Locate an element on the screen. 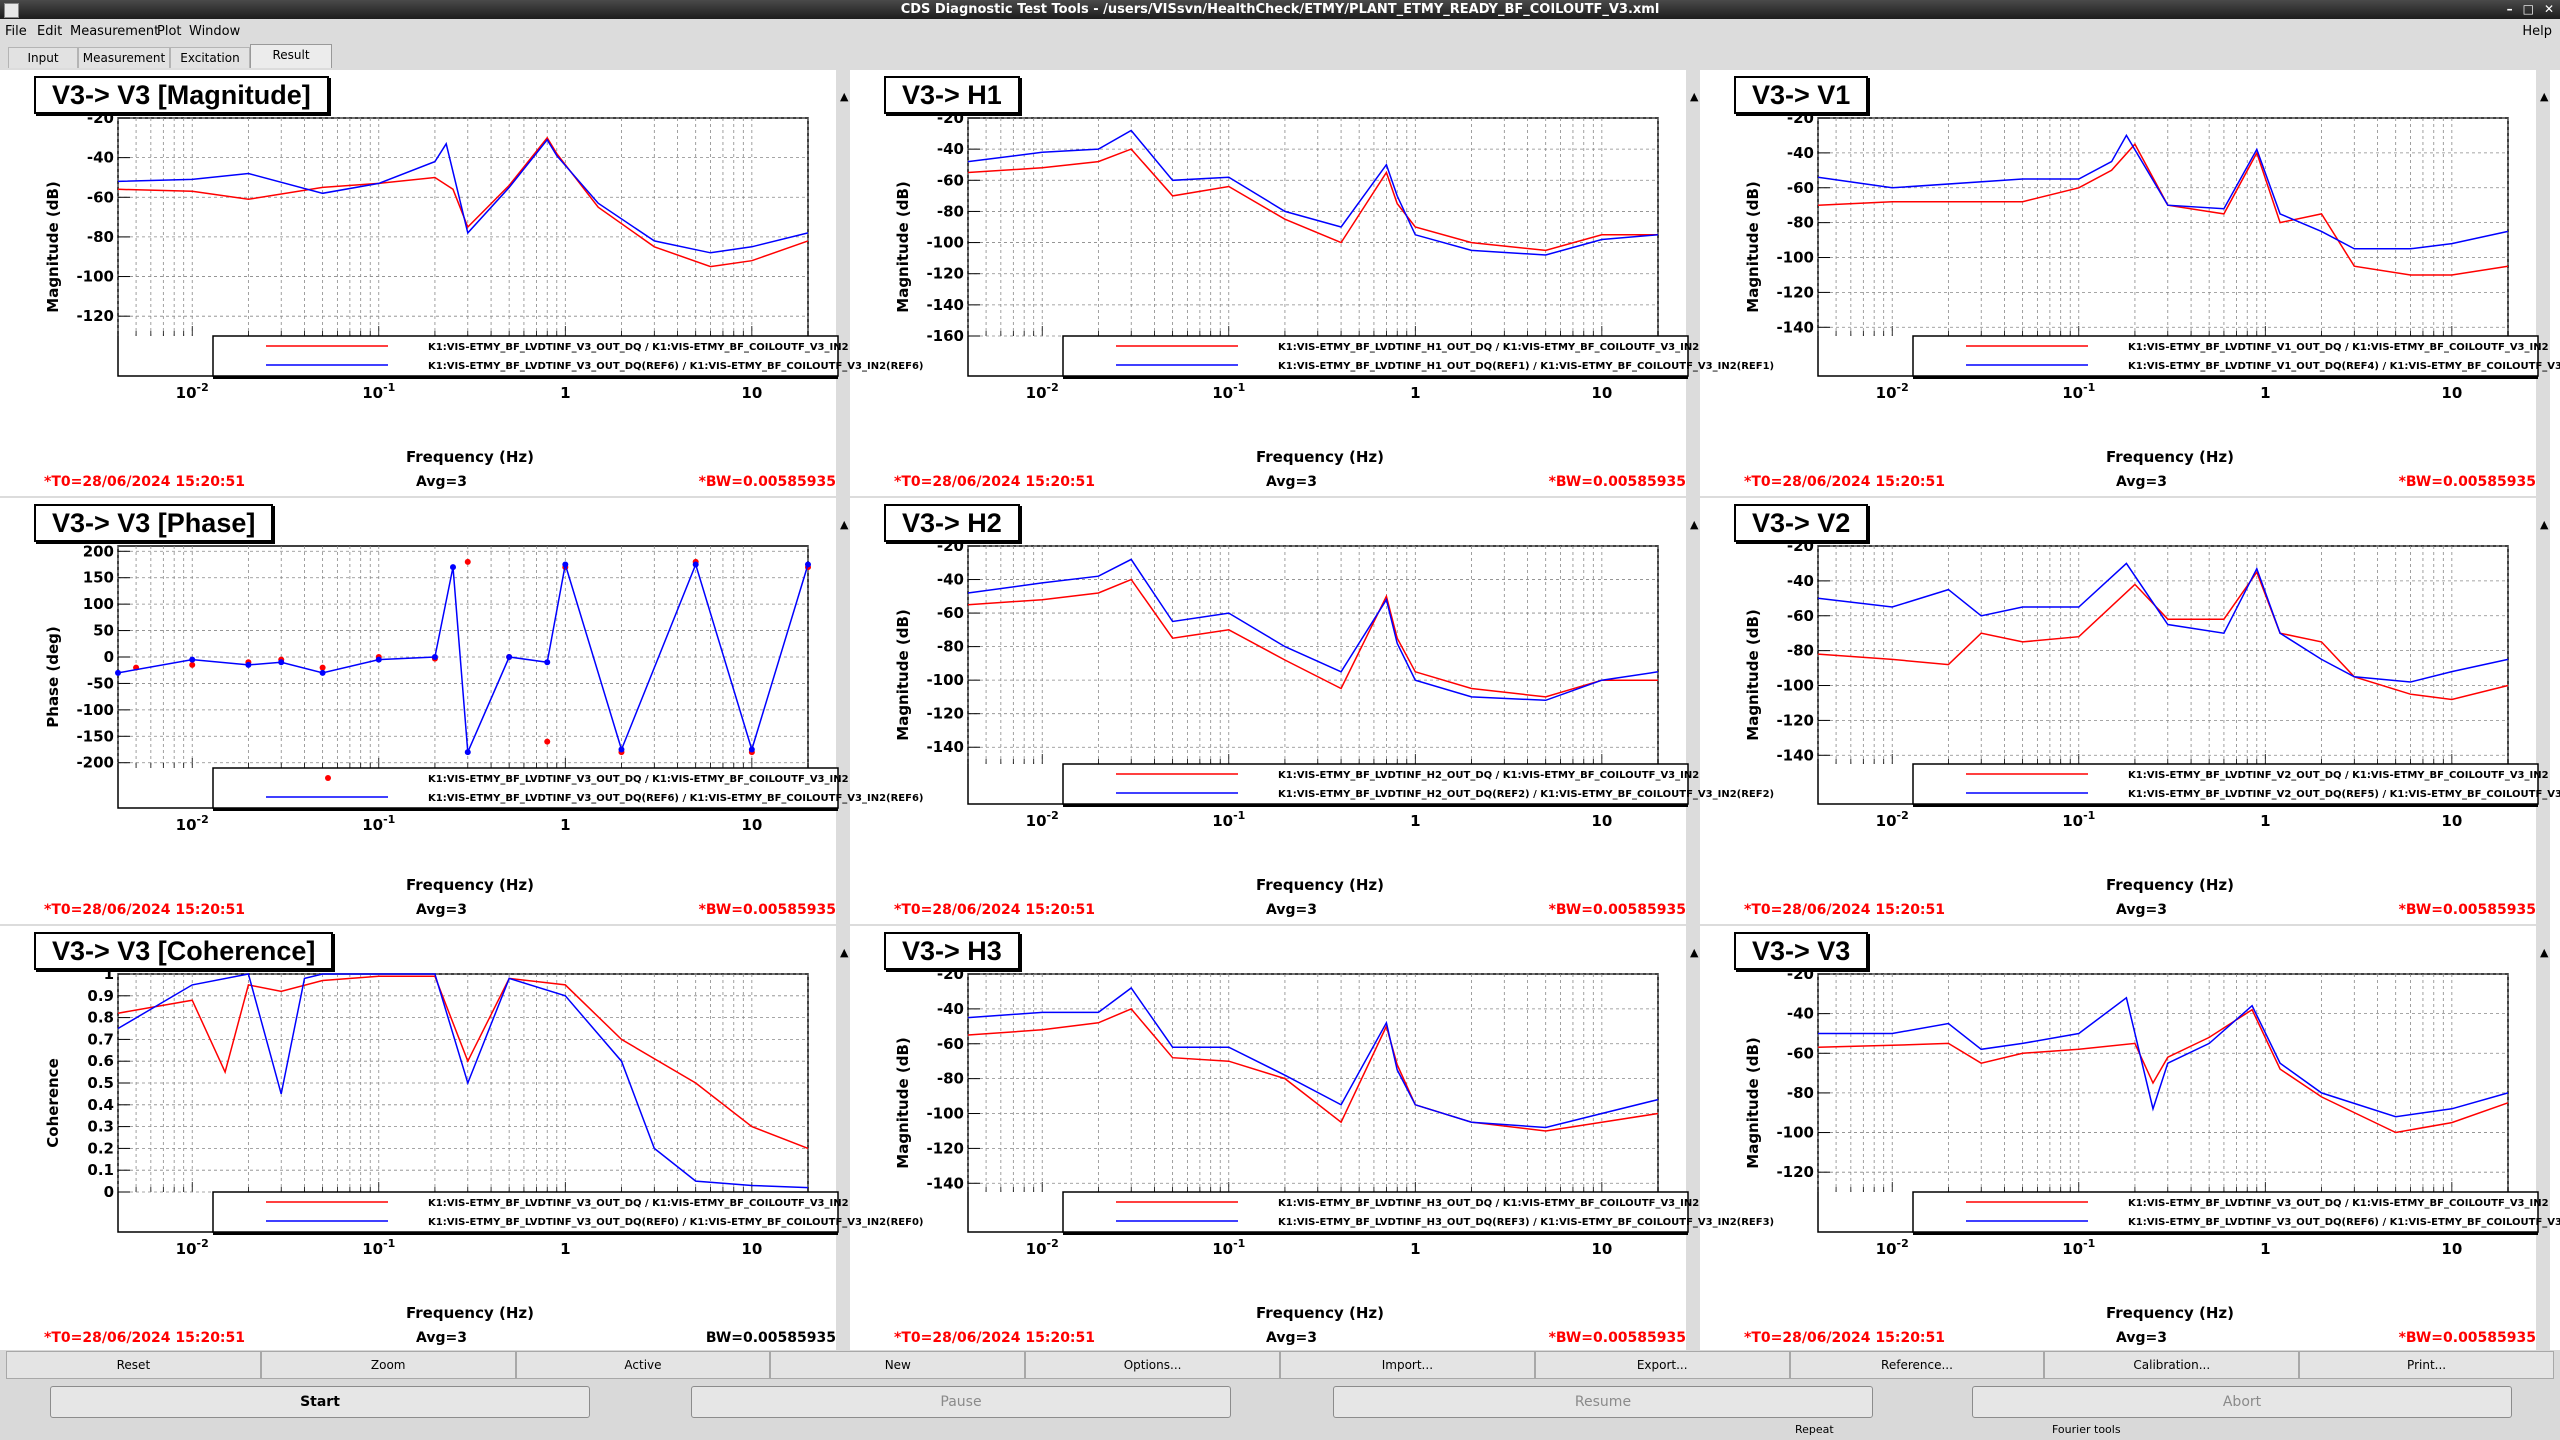  start-button: Start is located at coordinates (320, 1402).